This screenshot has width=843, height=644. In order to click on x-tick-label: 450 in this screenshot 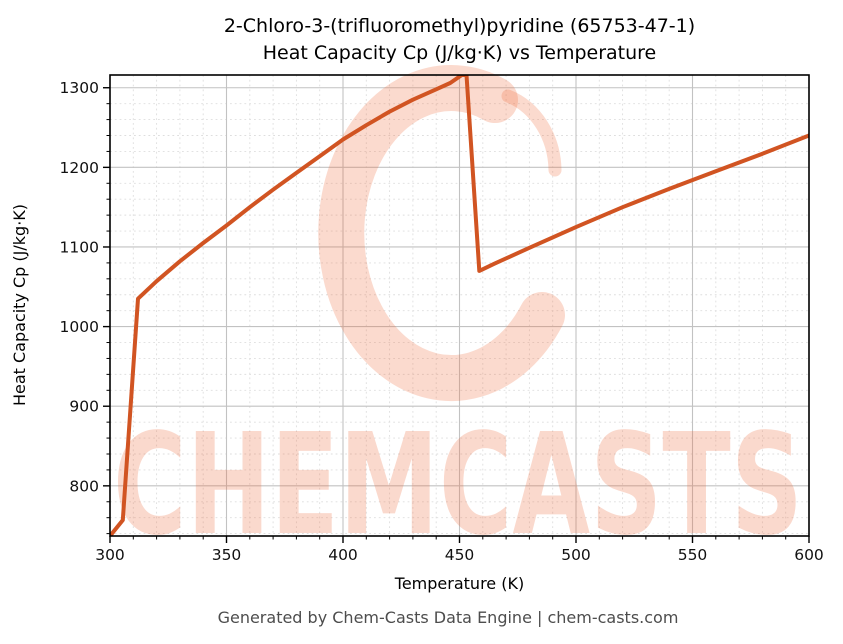, I will do `click(460, 555)`.